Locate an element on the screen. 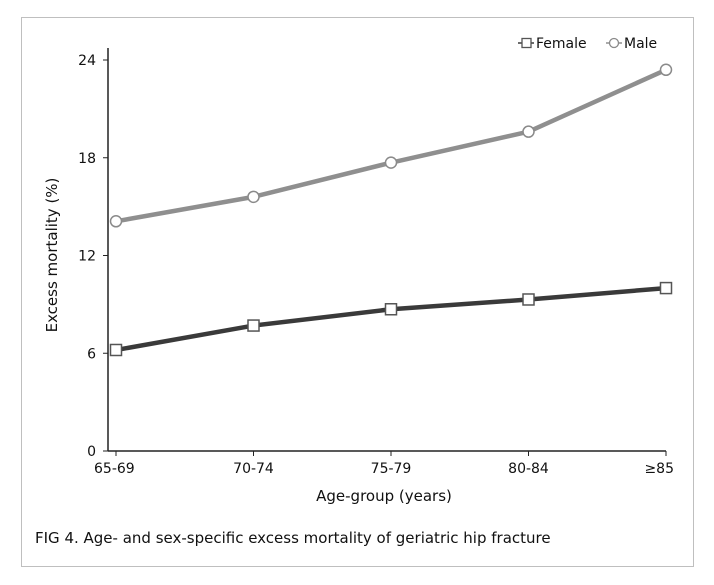  x-tick-label: 65-69 is located at coordinates (114, 469).